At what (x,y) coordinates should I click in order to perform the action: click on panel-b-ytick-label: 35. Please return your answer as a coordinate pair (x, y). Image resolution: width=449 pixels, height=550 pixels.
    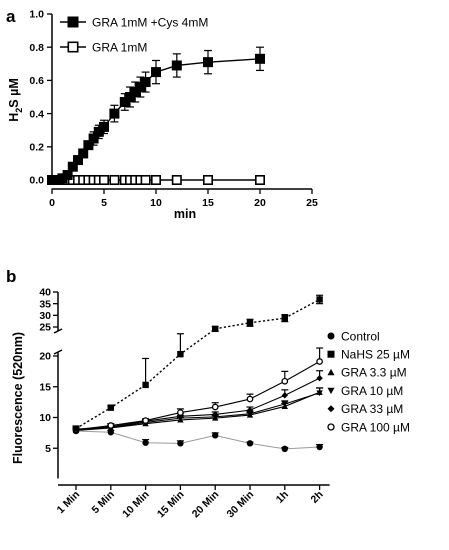
    Looking at the image, I should click on (45, 304).